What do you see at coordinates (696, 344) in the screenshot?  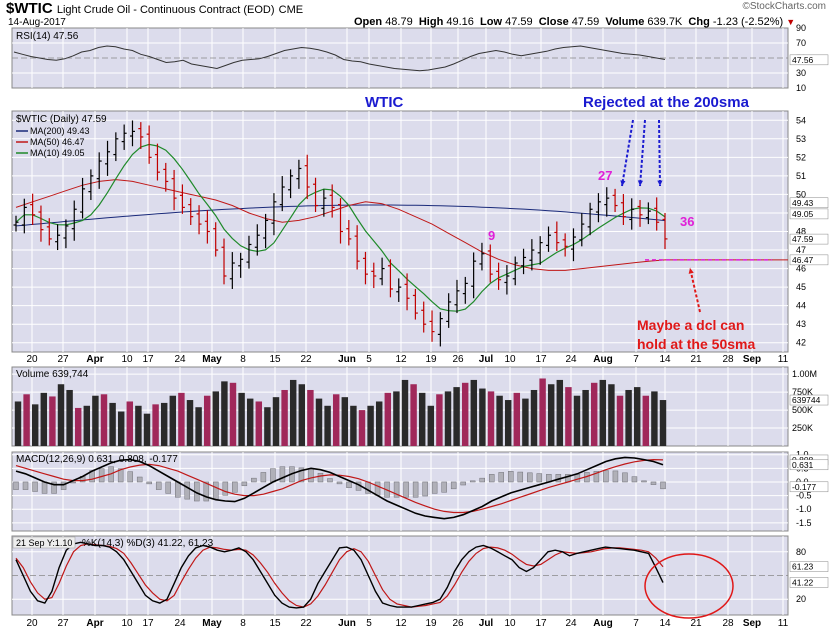 I see `annotation-maybe-2: hold at the 50sma` at bounding box center [696, 344].